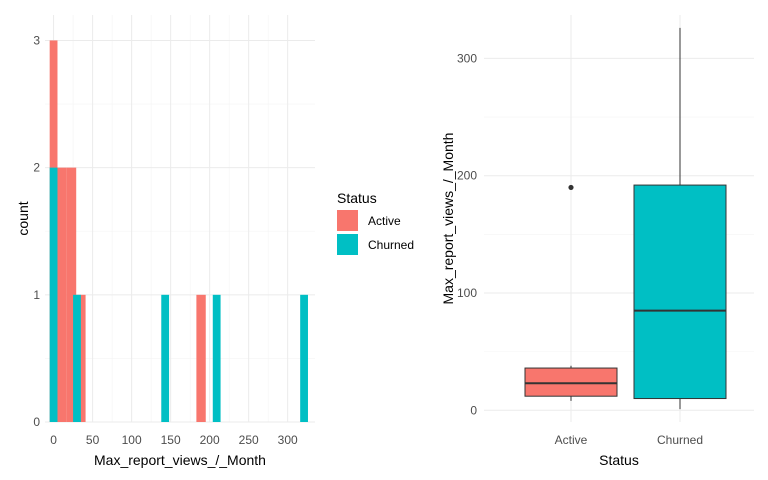 The image size is (768, 480). I want to click on legend: Status Active Churned, so click(375, 222).